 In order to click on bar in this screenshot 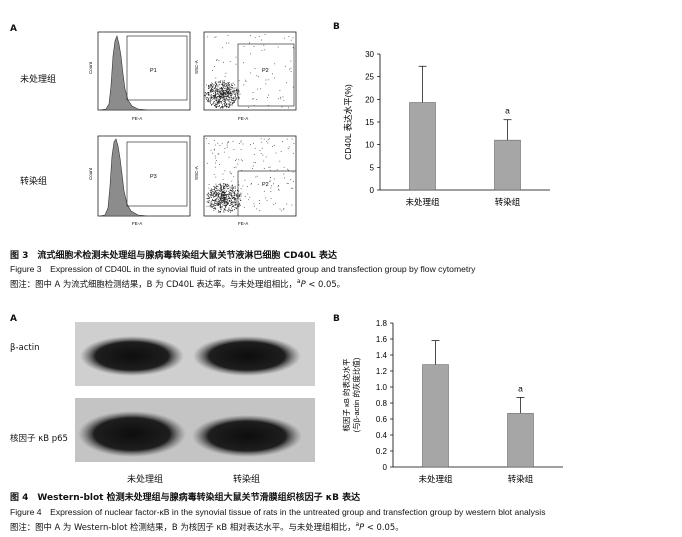, I will do `click(435, 416)`.